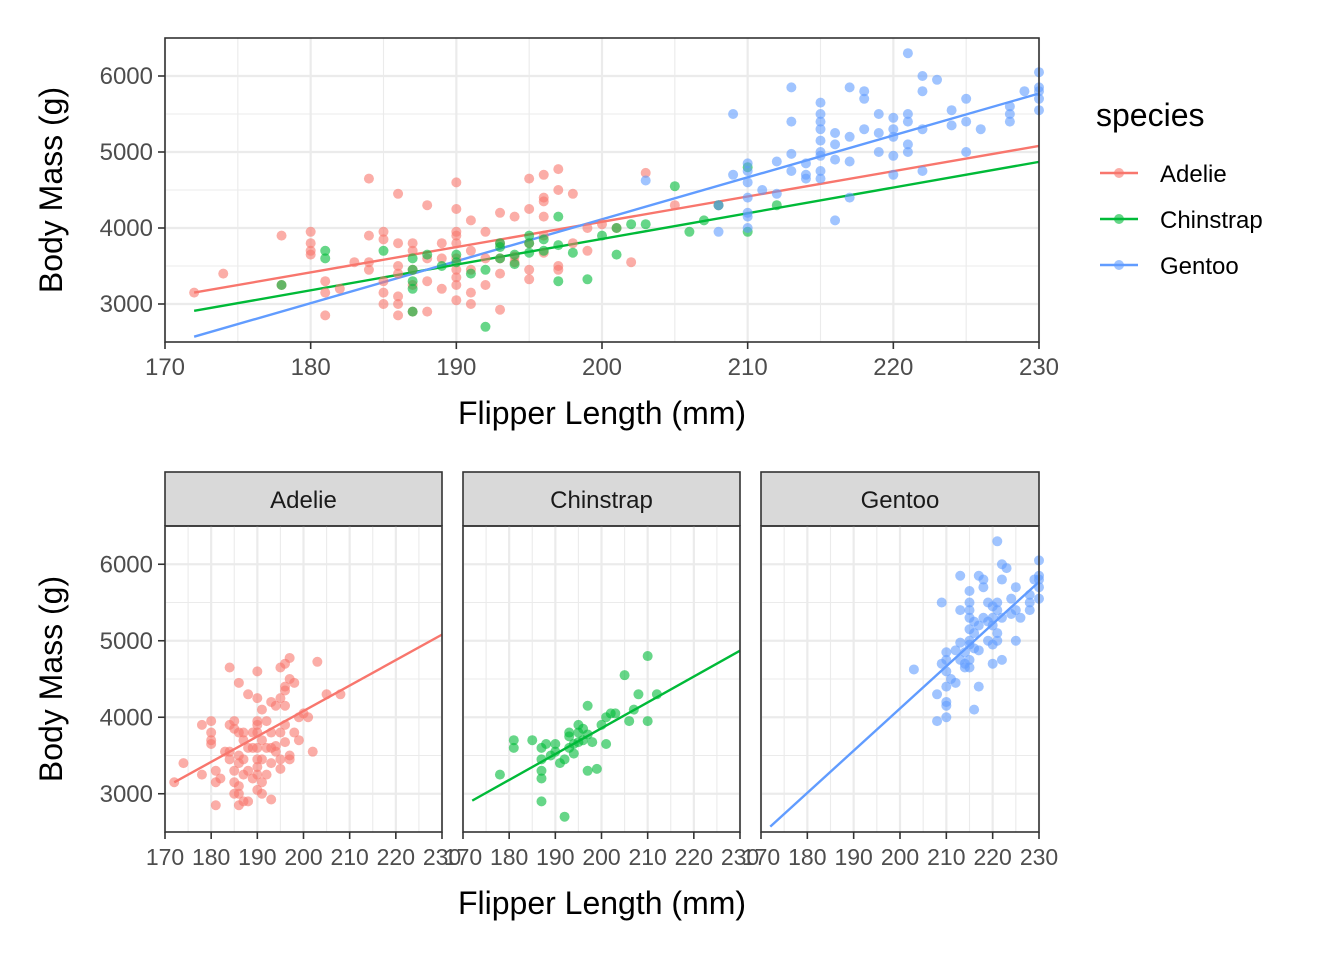 The image size is (1344, 960). Describe the element at coordinates (51, 190) in the screenshot. I see `combined-y-axis-title: Body Mass (g)` at that location.